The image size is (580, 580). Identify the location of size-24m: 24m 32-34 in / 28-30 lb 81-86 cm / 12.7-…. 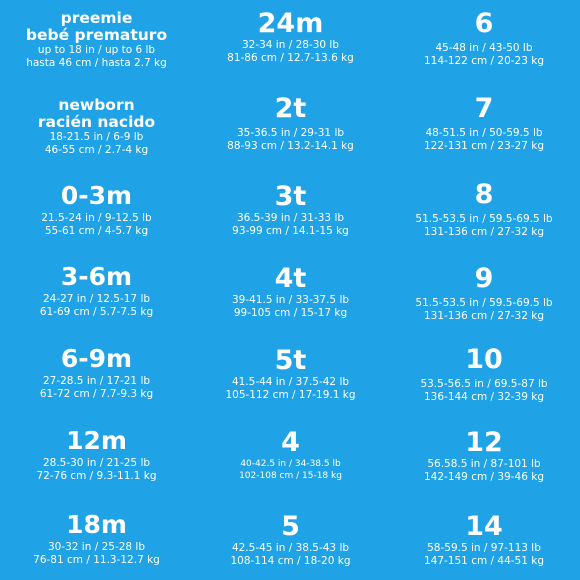
(290, 42).